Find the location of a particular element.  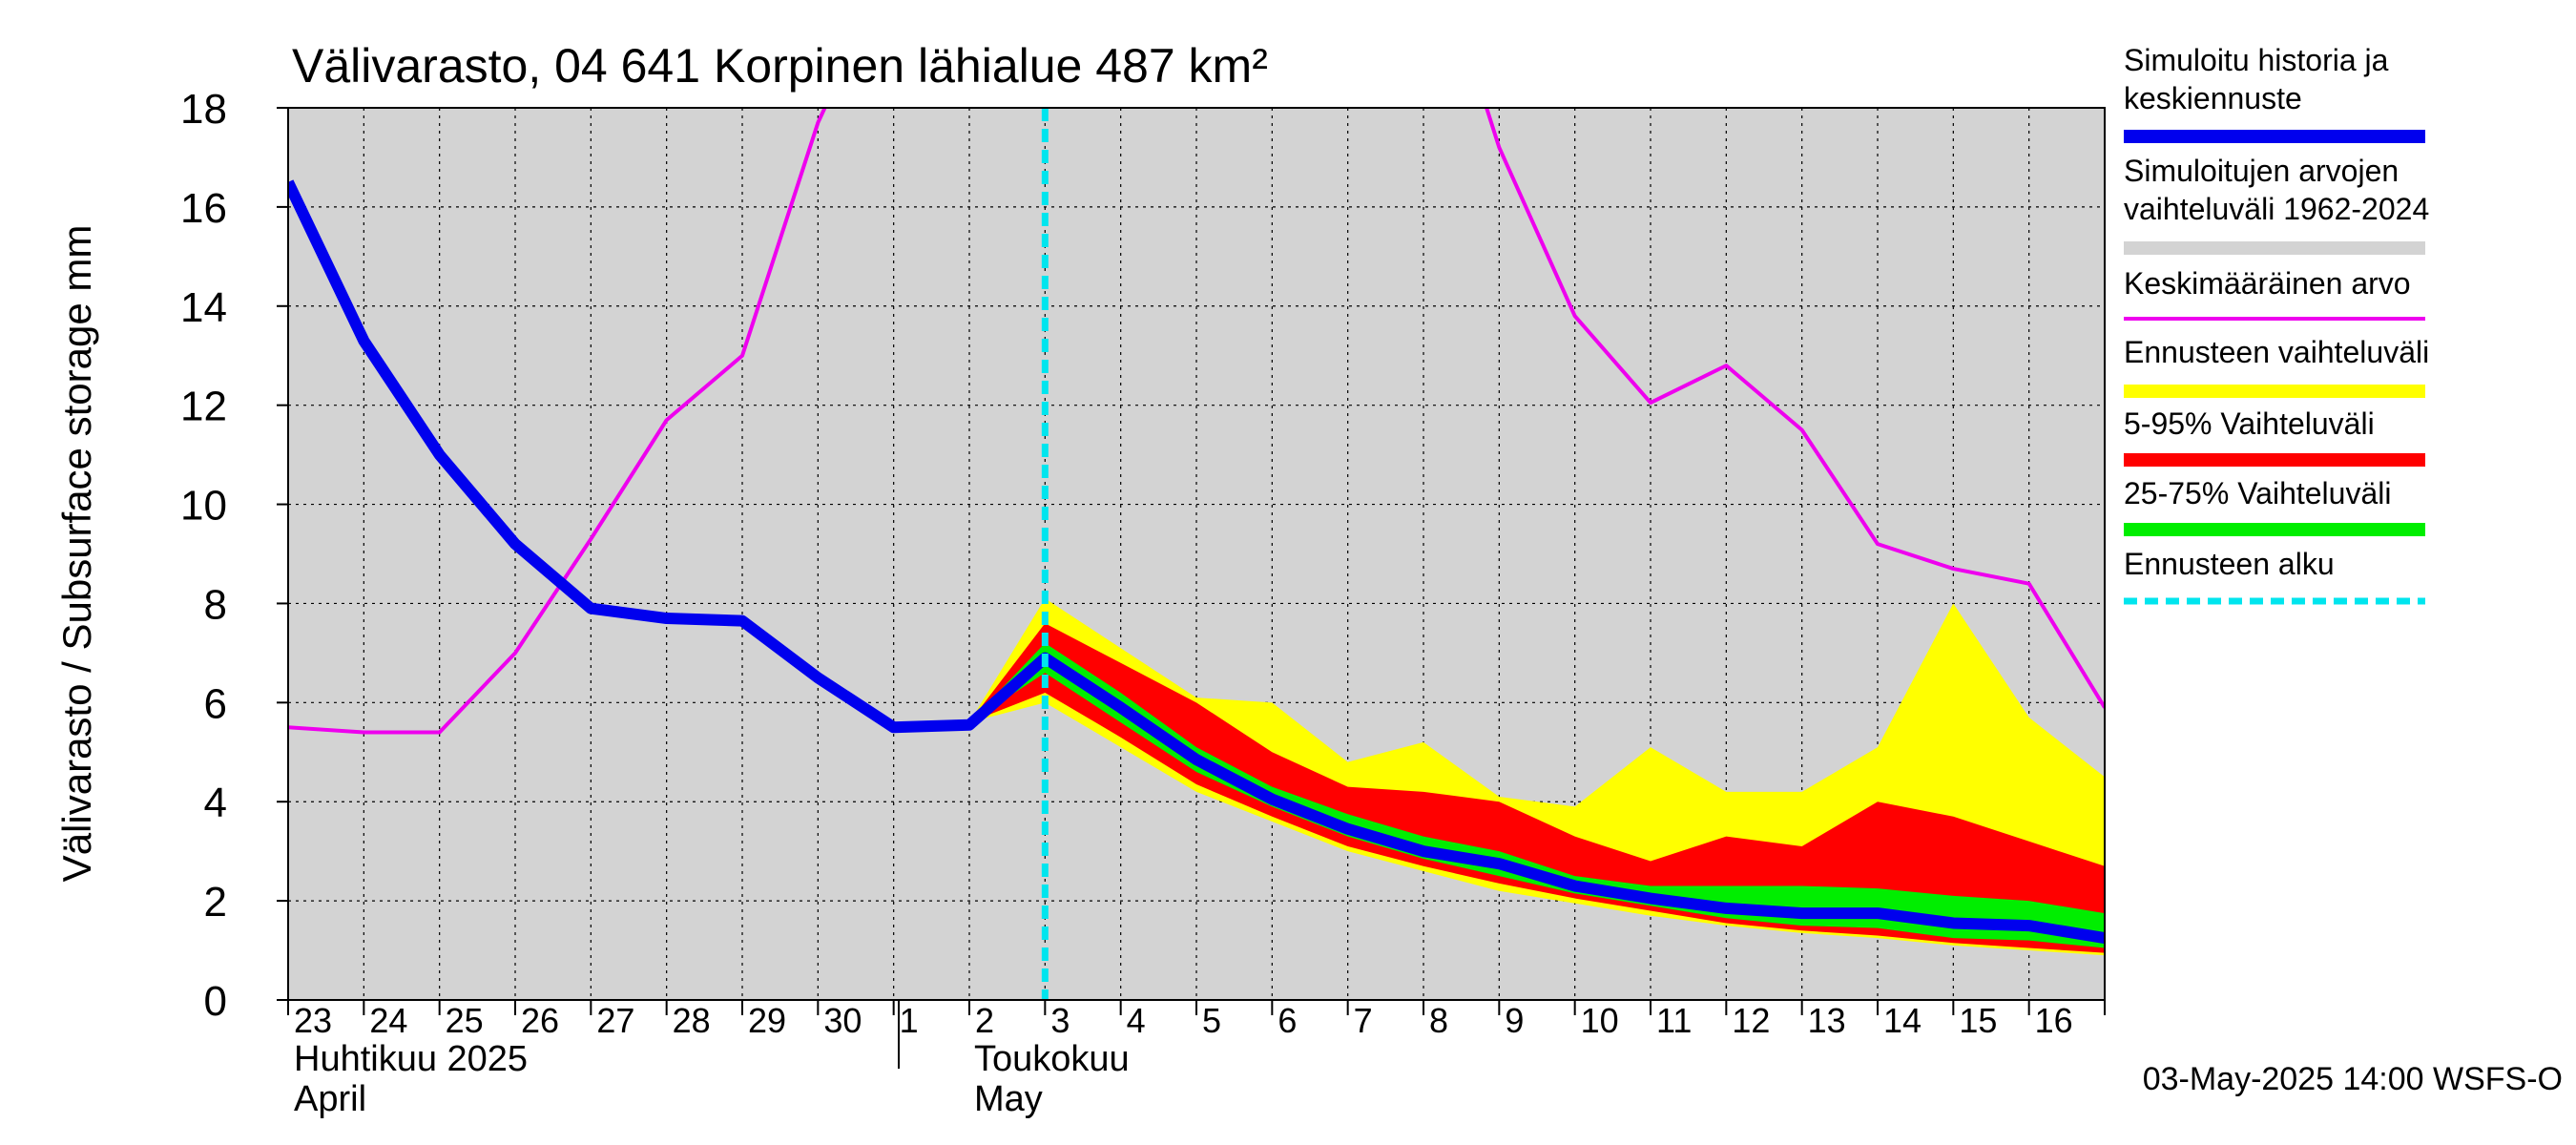

x-tick-label: 3 is located at coordinates (1060, 1021).